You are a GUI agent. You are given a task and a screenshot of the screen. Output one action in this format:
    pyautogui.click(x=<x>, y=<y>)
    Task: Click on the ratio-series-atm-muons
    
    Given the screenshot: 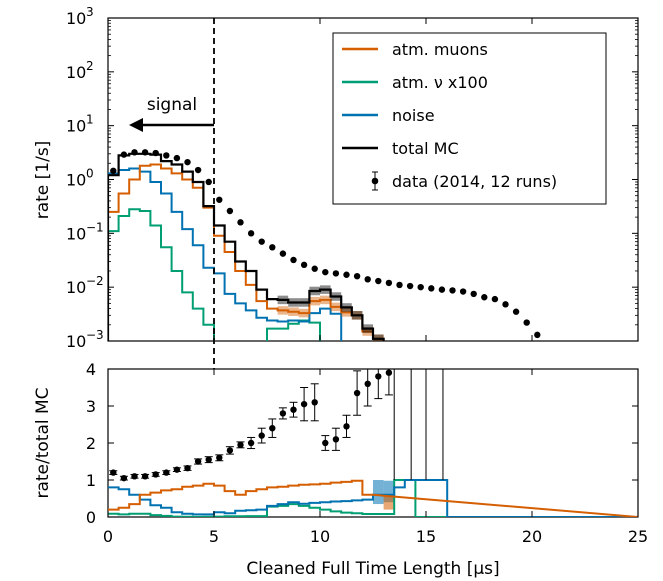 What is the action you would take?
    pyautogui.click(x=373, y=498)
    